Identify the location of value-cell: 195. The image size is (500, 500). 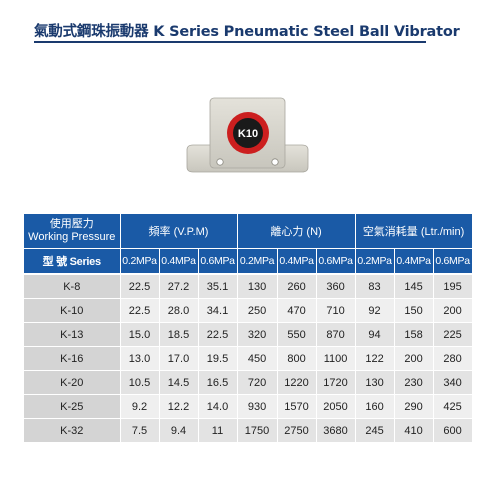
(453, 286).